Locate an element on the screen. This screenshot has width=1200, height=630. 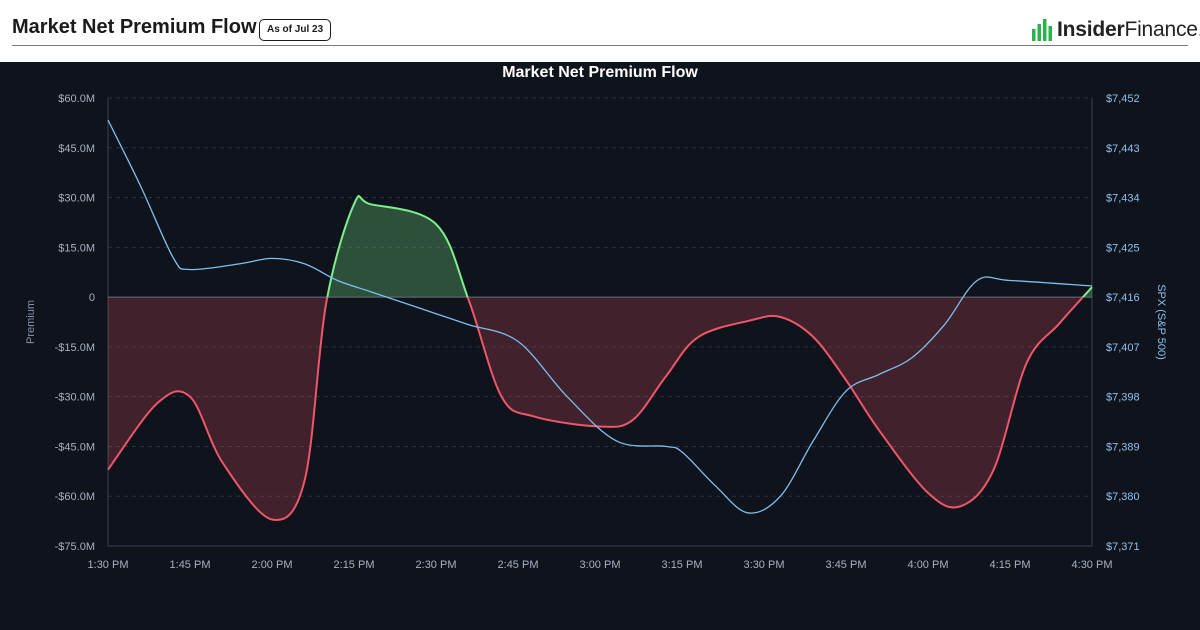
x-tick-label: 2:30 PM is located at coordinates (436, 565).